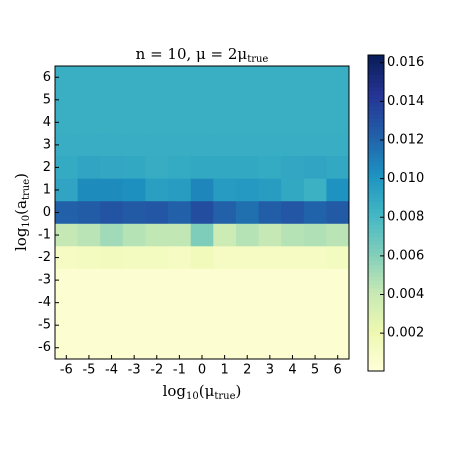 The height and width of the screenshot is (467, 454). What do you see at coordinates (21, 239) in the screenshot?
I see `y-label-main: log` at bounding box center [21, 239].